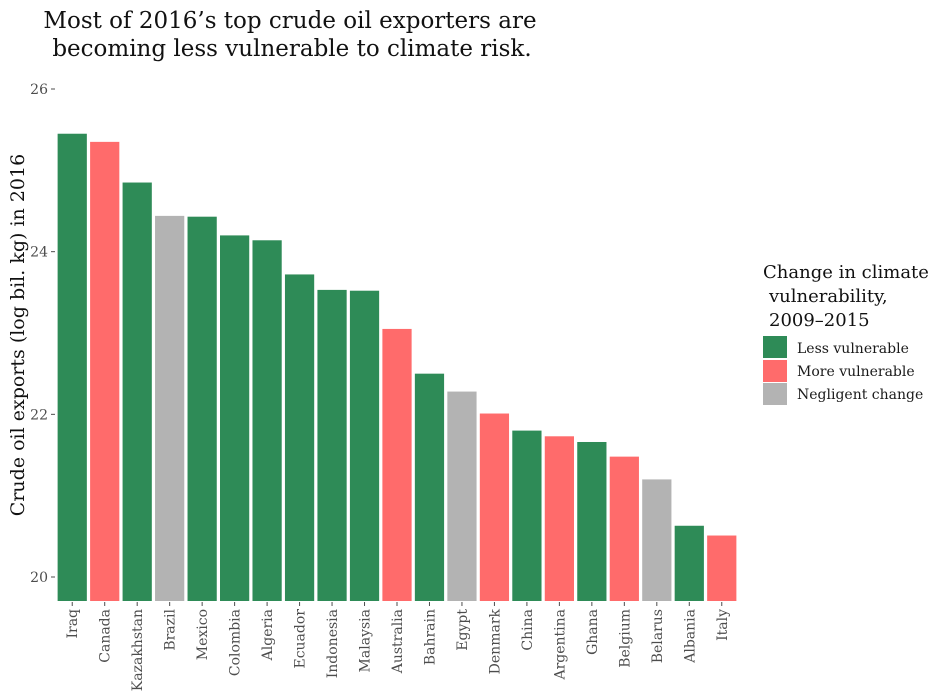 Image resolution: width=950 pixels, height=700 pixels. I want to click on bar-albania, so click(689, 563).